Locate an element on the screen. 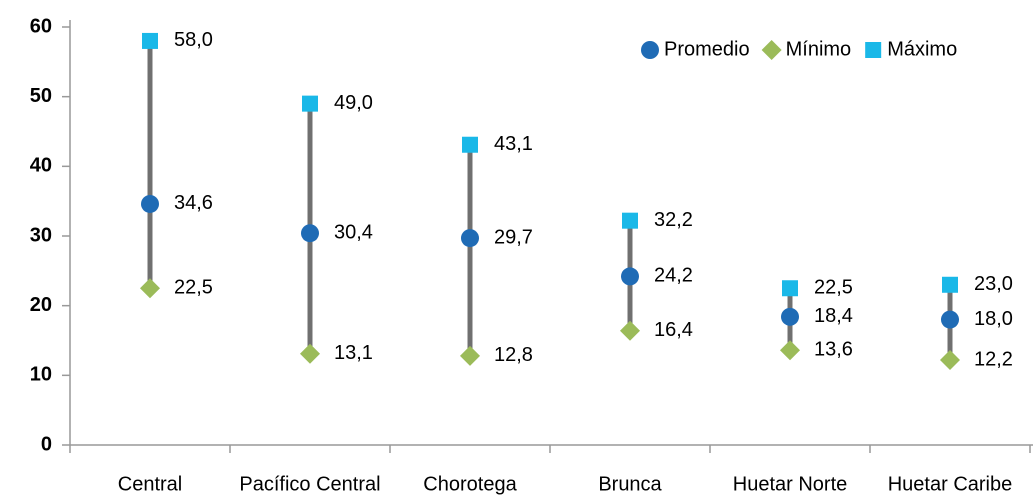  y-tick-label: 20 is located at coordinates (41, 305).